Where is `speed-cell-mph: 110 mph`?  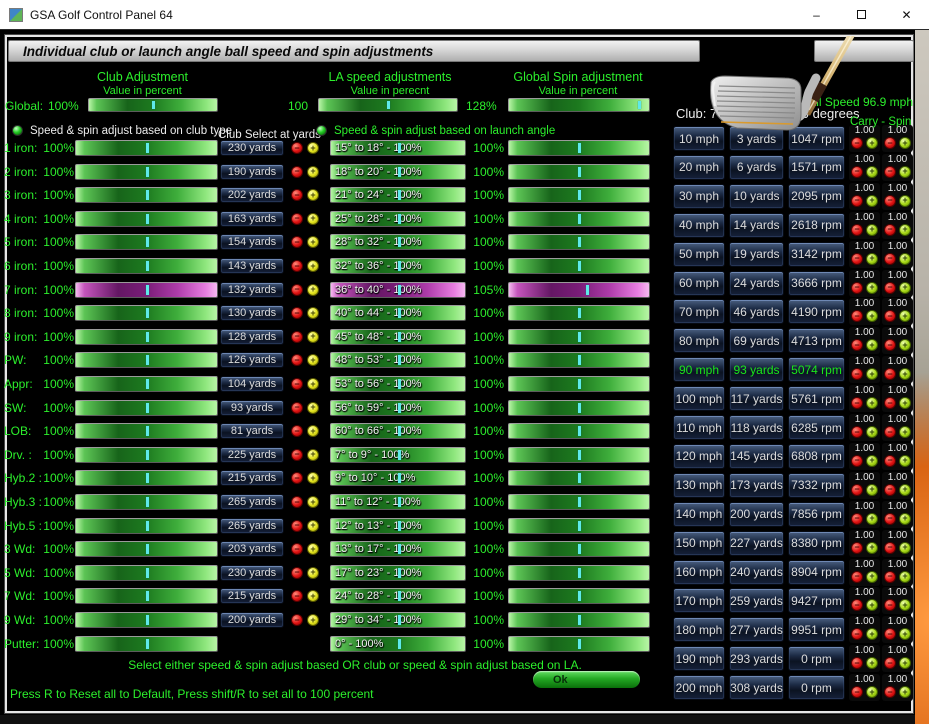
speed-cell-mph: 110 mph is located at coordinates (699, 427).